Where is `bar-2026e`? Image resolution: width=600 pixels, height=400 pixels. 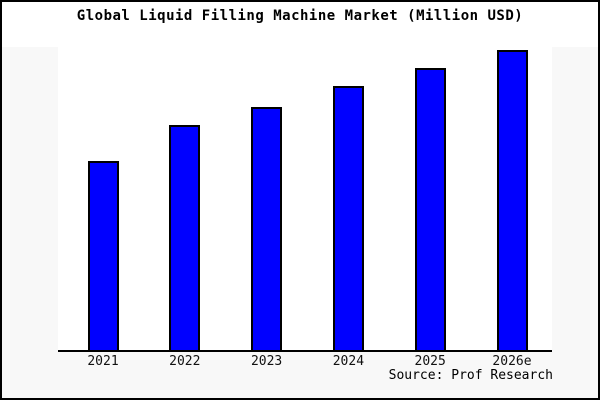
bar-2026e is located at coordinates (512, 200).